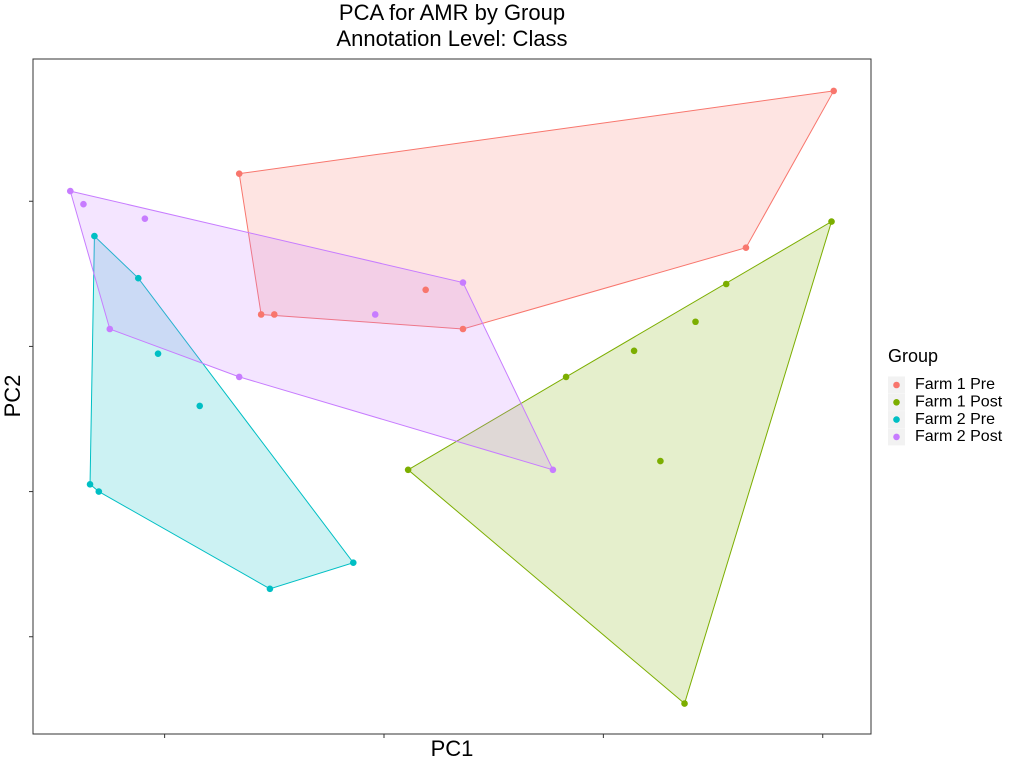 This screenshot has height=768, width=1024. Describe the element at coordinates (452, 748) in the screenshot. I see `x-axis-label: PC1` at that location.